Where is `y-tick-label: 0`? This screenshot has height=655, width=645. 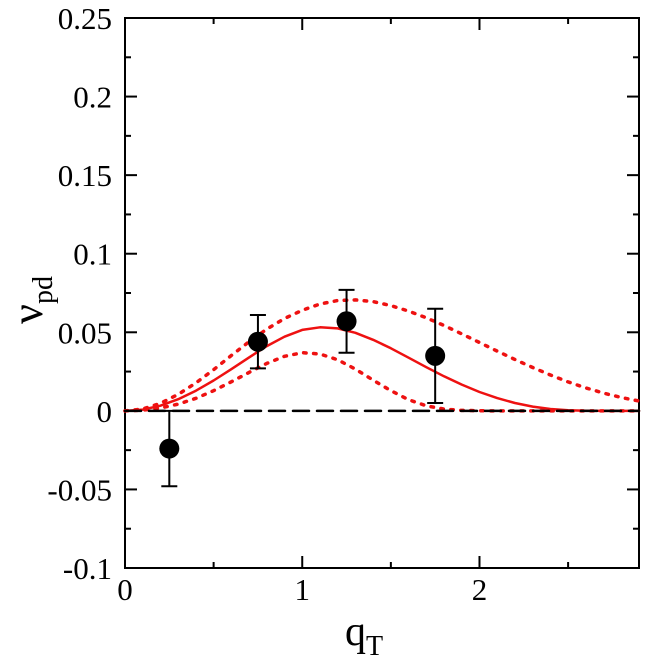
y-tick-label: 0 is located at coordinates (105, 411).